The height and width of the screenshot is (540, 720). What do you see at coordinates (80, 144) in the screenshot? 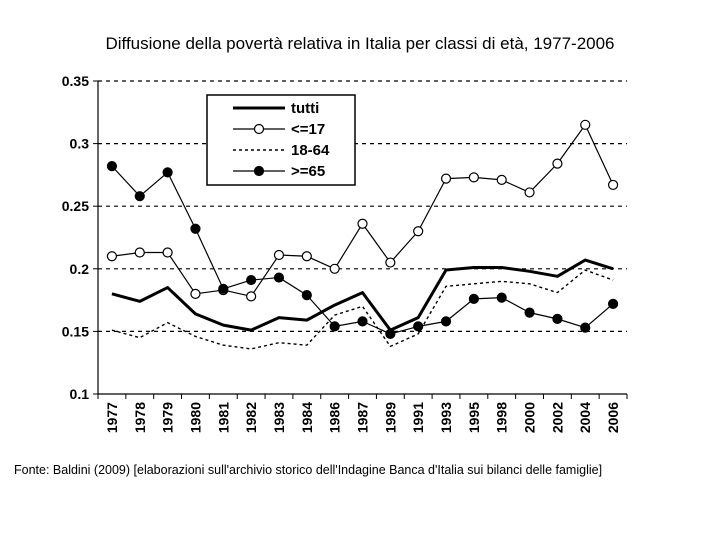
I see `y-tick-label: 0.3` at bounding box center [80, 144].